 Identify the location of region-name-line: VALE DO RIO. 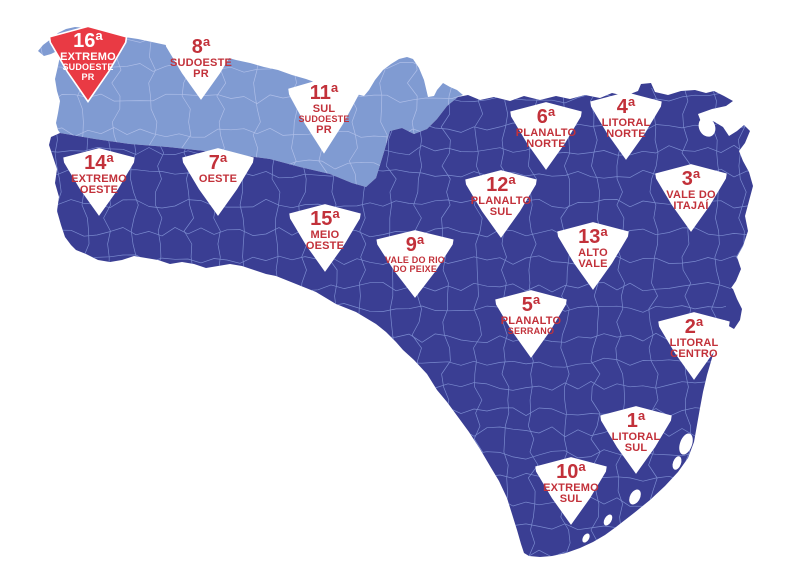
(415, 259).